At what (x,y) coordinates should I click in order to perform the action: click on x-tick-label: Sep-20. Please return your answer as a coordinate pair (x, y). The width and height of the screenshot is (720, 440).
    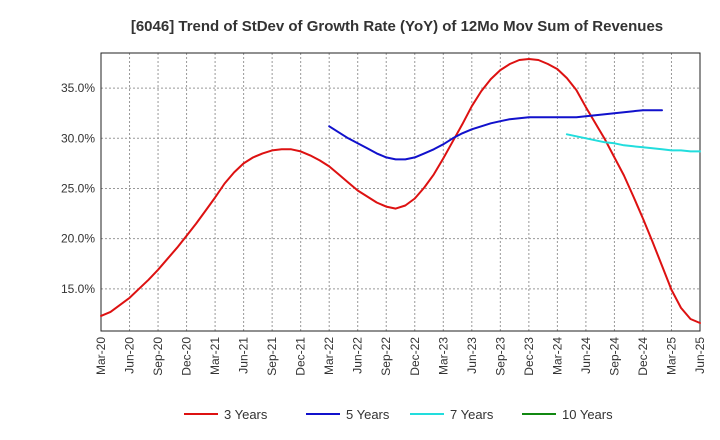
    Looking at the image, I should click on (158, 356).